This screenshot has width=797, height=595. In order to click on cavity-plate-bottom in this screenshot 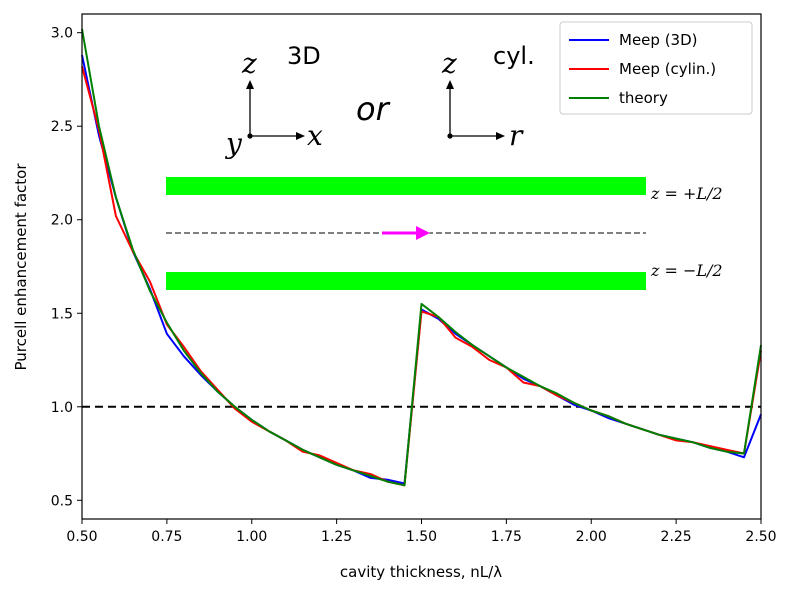, I will do `click(406, 281)`.